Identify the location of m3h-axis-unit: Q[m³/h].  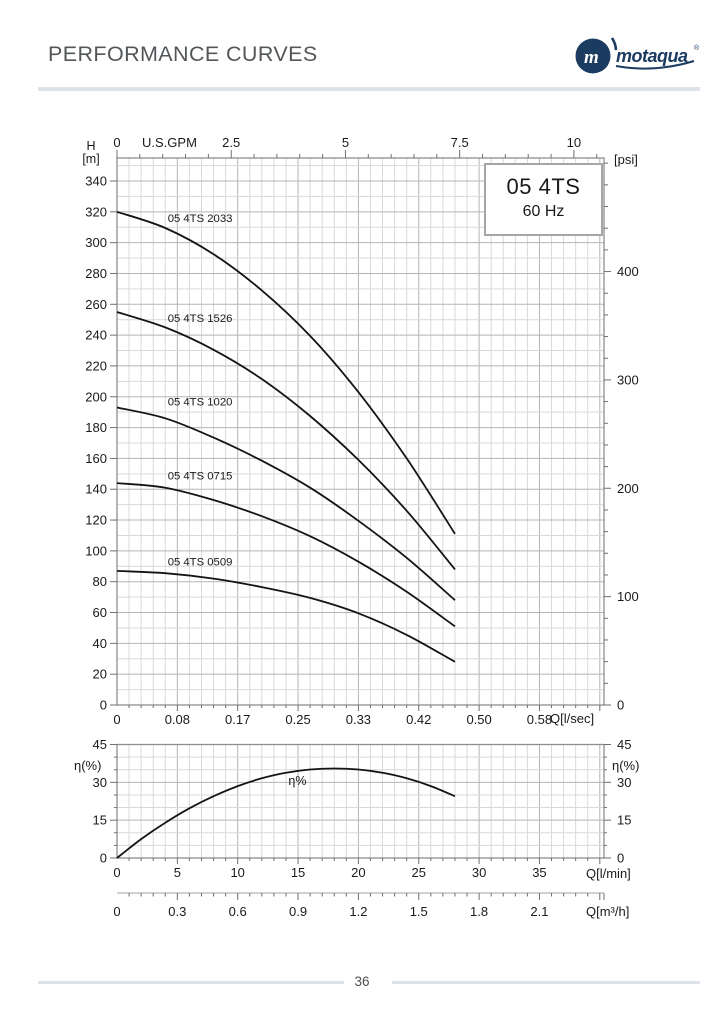
(608, 911).